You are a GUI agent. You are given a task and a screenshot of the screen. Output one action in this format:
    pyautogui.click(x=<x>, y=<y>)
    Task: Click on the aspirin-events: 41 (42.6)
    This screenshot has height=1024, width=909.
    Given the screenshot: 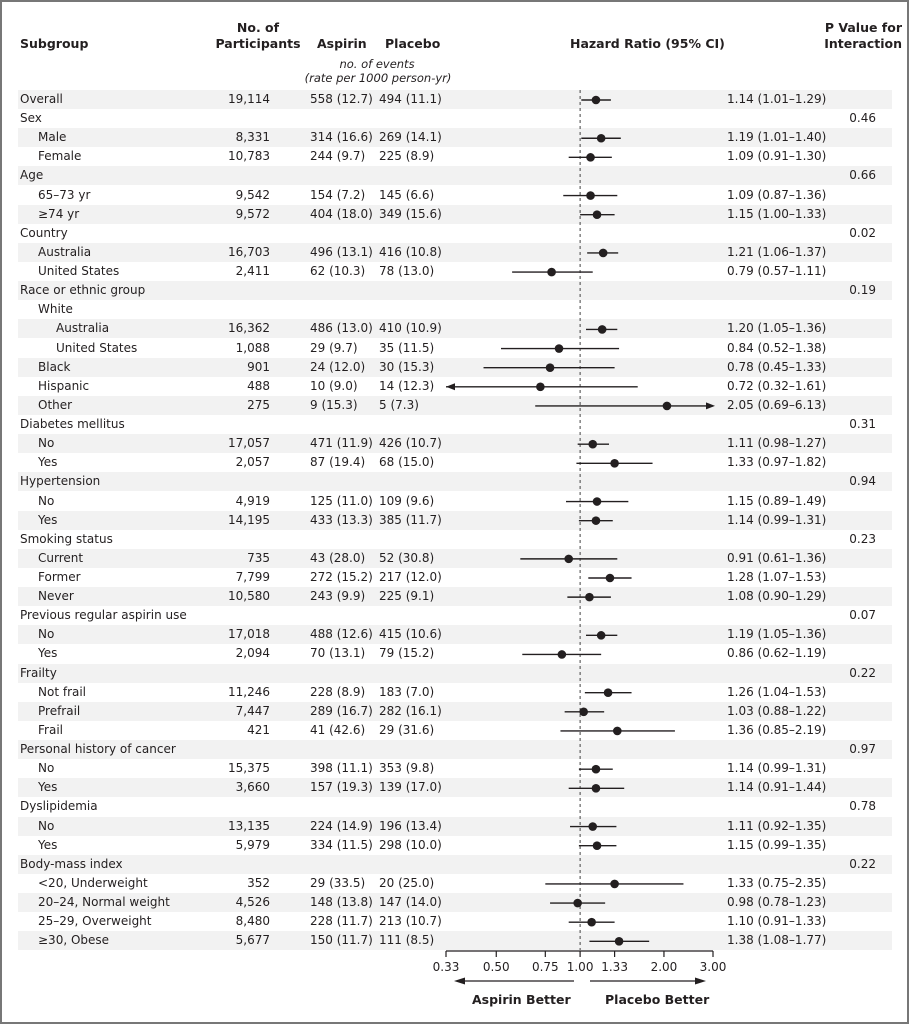 What is the action you would take?
    pyautogui.click(x=338, y=729)
    